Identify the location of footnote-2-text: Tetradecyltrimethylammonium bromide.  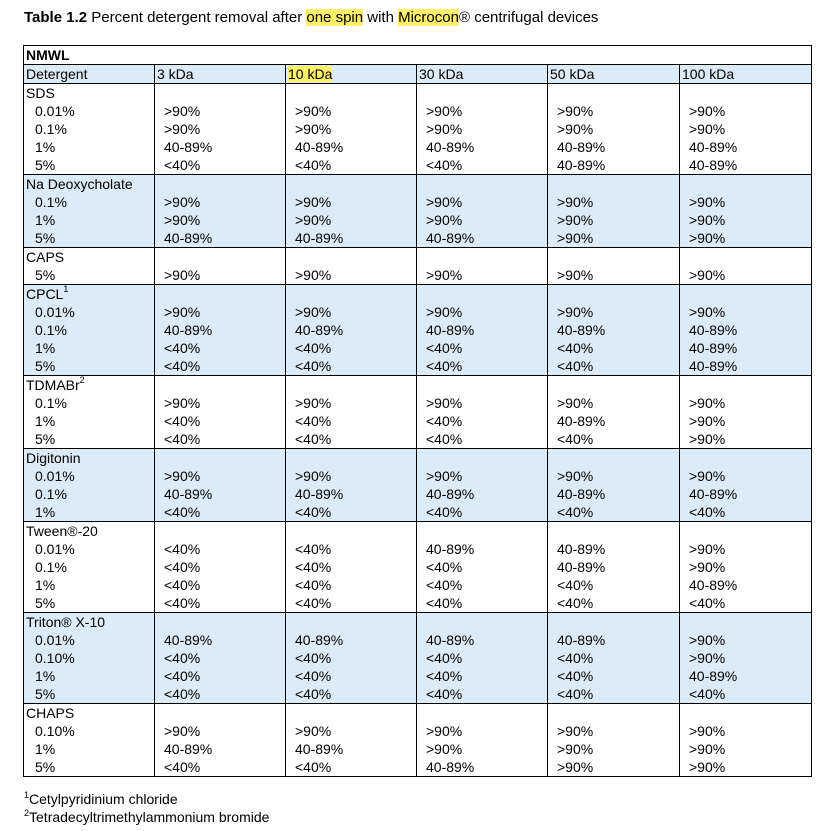
(149, 817).